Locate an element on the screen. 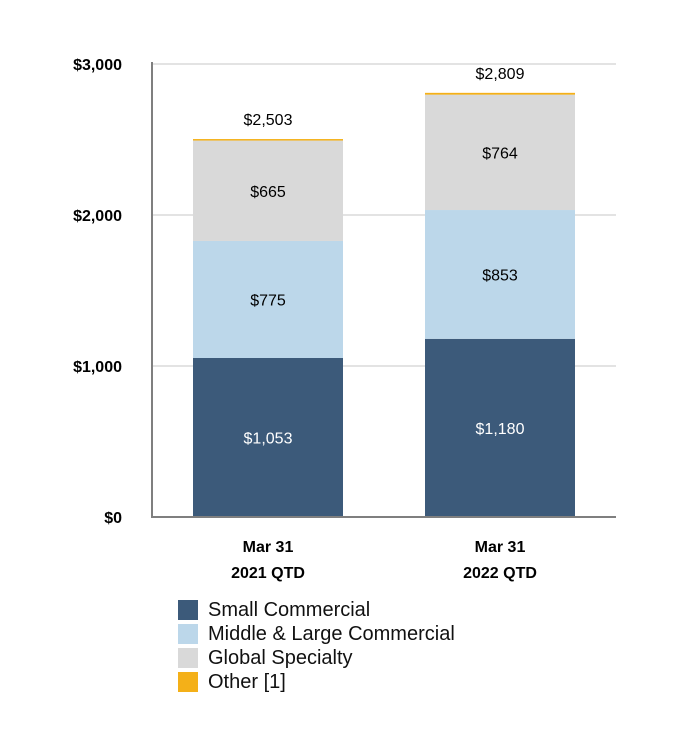  legend-label: Middle & Large Commercial is located at coordinates (331, 633).